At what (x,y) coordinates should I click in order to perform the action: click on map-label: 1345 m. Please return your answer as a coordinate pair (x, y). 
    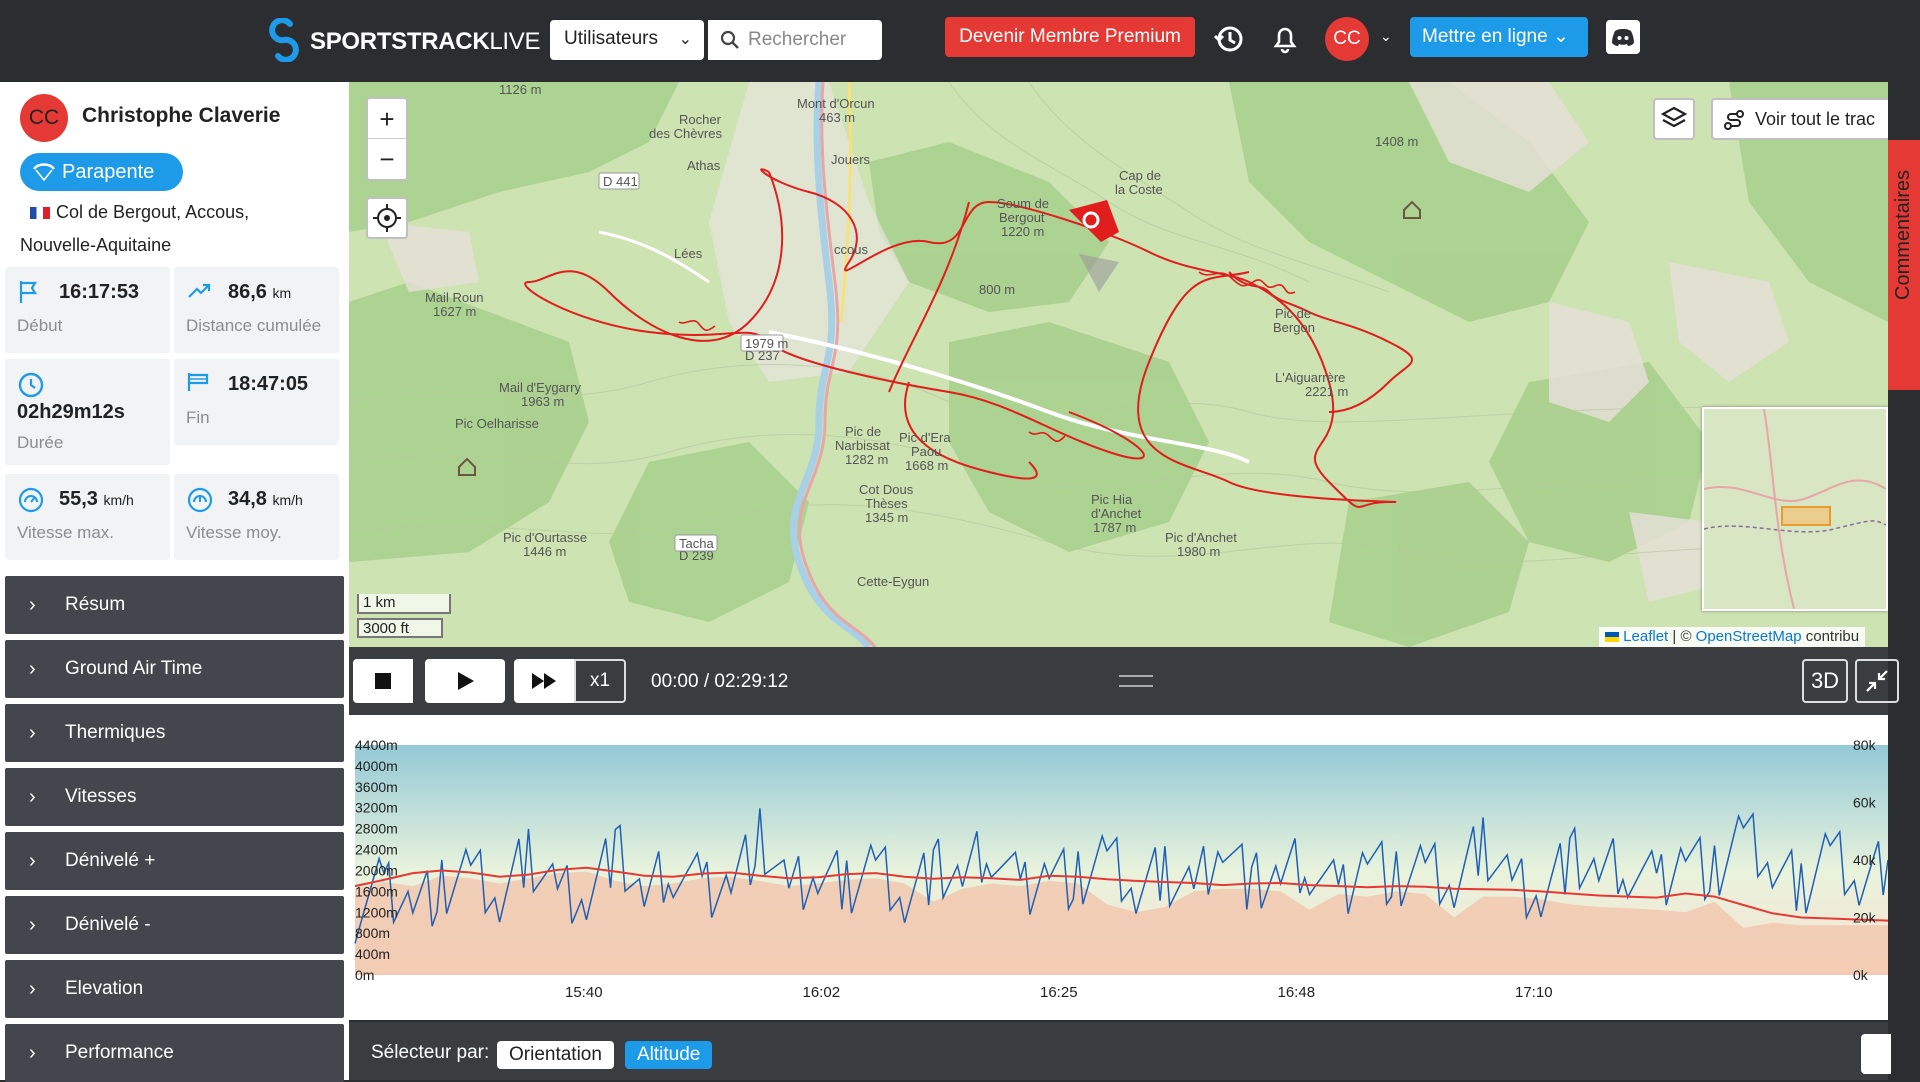
    Looking at the image, I should click on (886, 517).